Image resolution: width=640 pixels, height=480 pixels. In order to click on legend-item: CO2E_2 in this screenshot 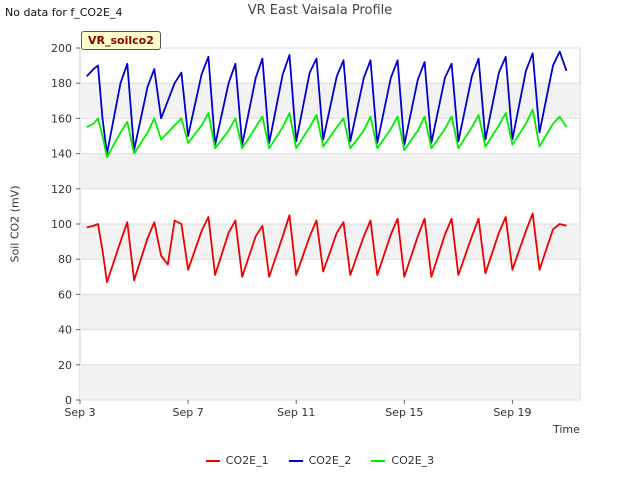, I will do `click(320, 460)`.